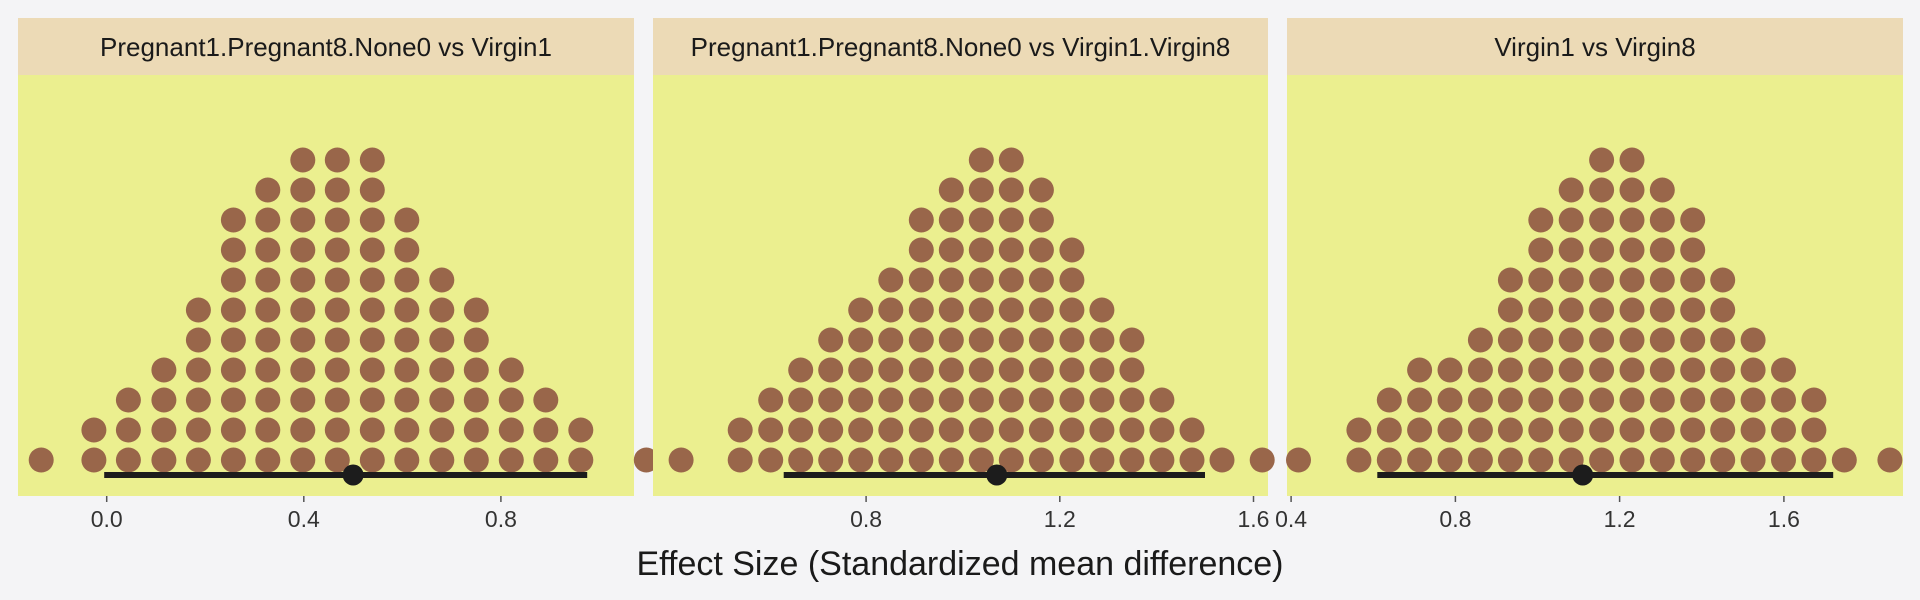  I want to click on x-tick-label: 0.8, so click(501, 519).